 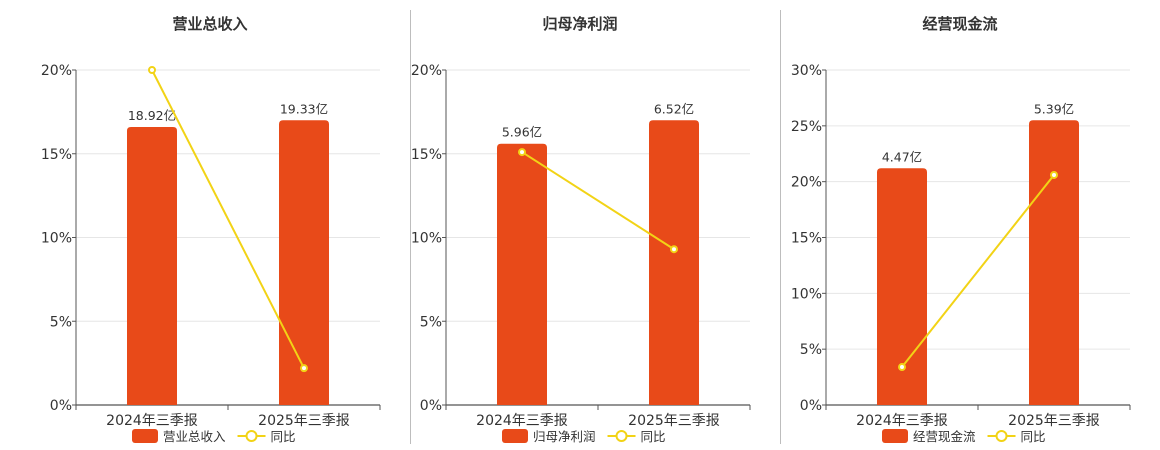 I want to click on chart-title: 经营现金流, so click(x=959, y=24).